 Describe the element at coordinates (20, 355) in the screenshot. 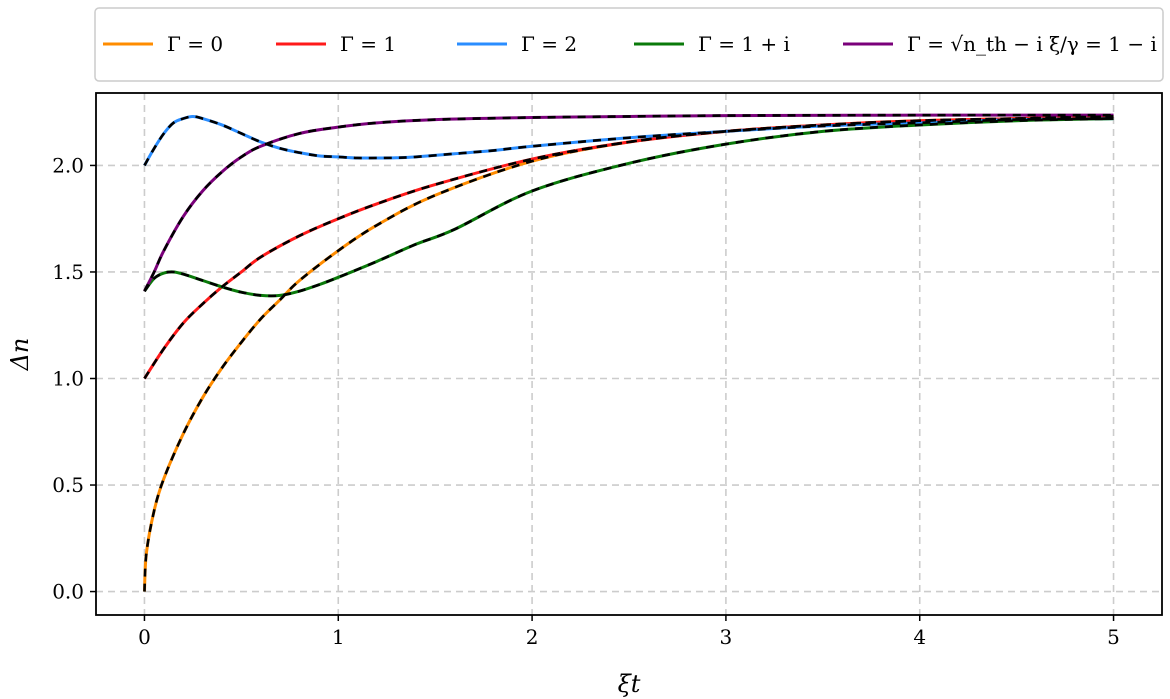

I see `y-axis-label: Δn` at that location.